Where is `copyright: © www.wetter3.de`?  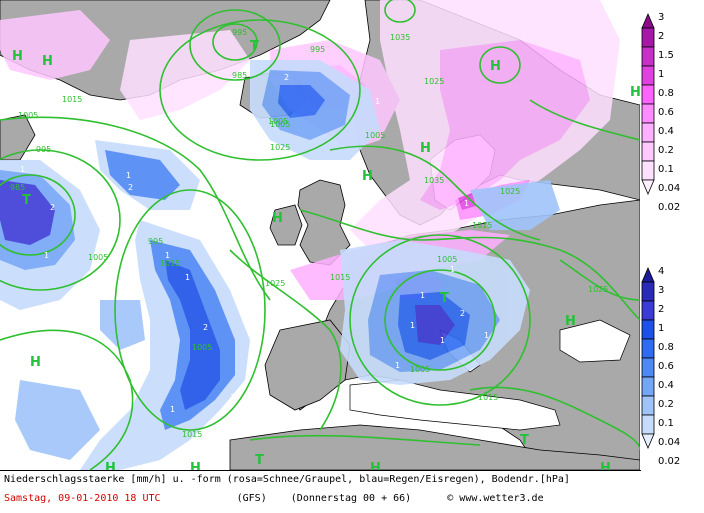
copyright: © www.wetter3.de is located at coordinates (495, 498).